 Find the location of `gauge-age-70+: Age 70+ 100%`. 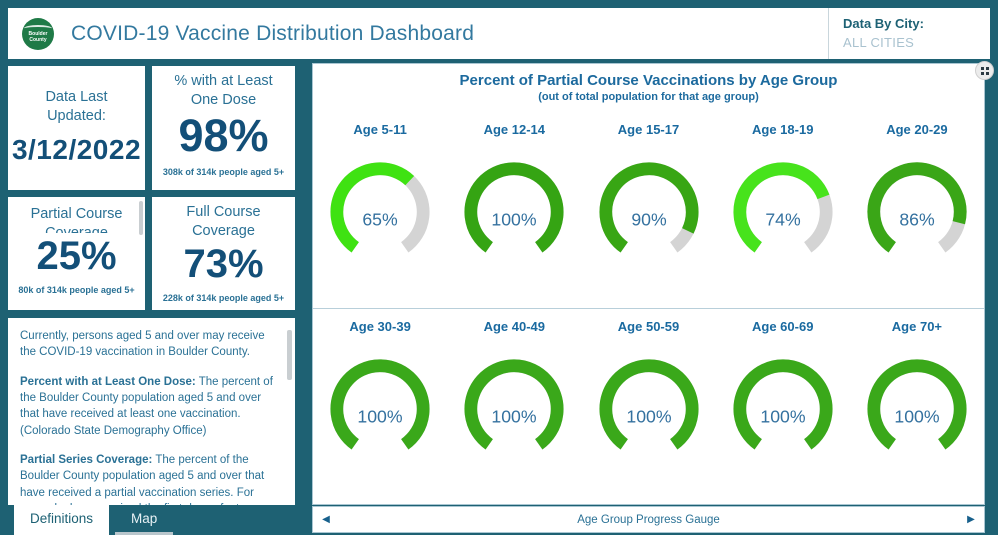

gauge-age-70+: Age 70+ 100% is located at coordinates (917, 407).